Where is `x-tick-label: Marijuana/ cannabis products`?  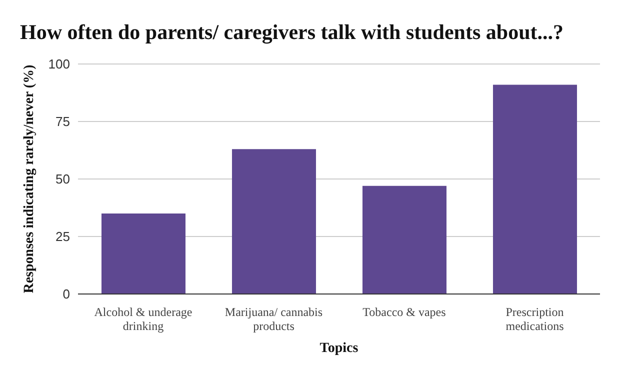
x-tick-label: Marijuana/ cannabis products is located at coordinates (273, 319).